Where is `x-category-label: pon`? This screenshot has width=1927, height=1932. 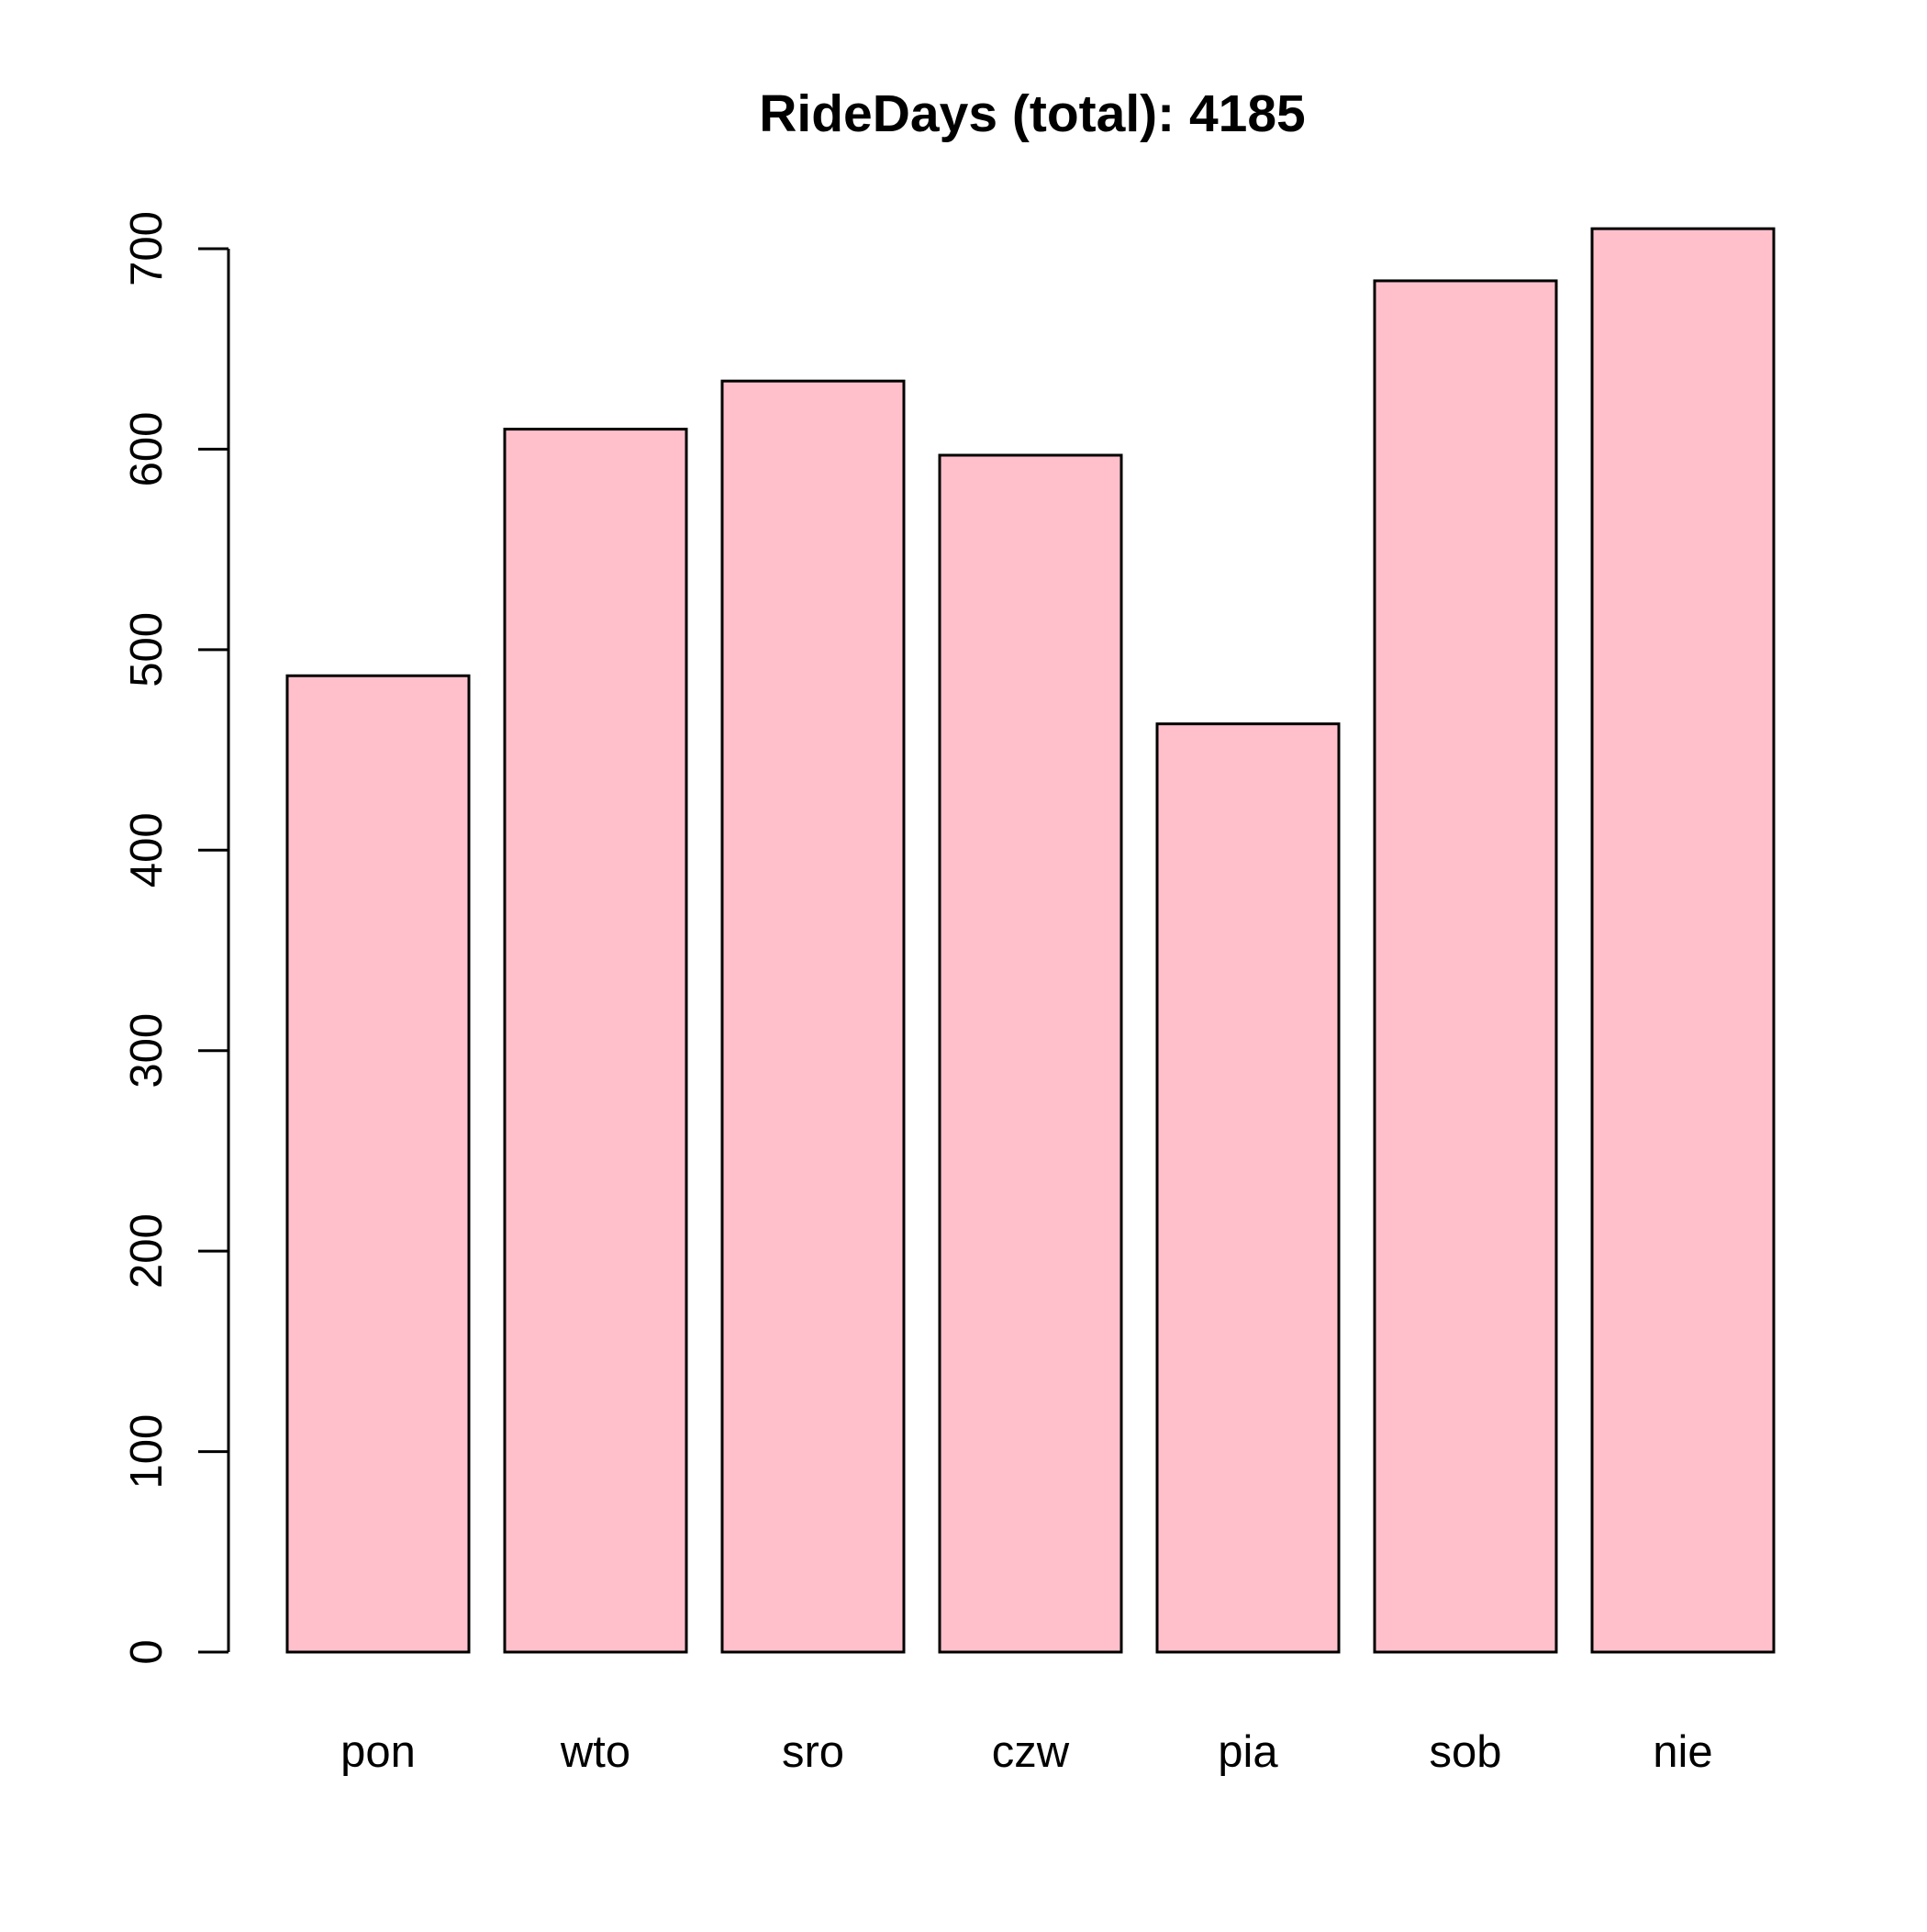 x-category-label: pon is located at coordinates (378, 1752).